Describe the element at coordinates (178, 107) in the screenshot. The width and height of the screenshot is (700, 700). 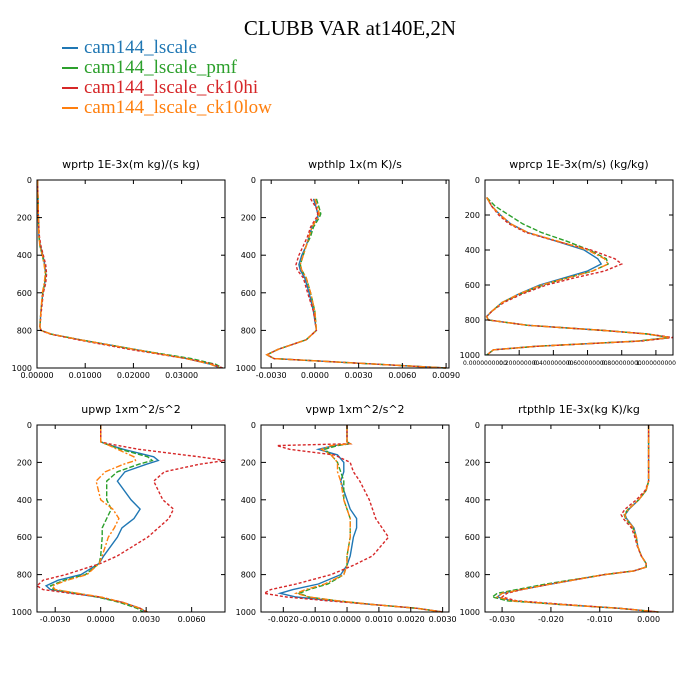
I see `legend-label: cam144_lscale_ck10low` at that location.